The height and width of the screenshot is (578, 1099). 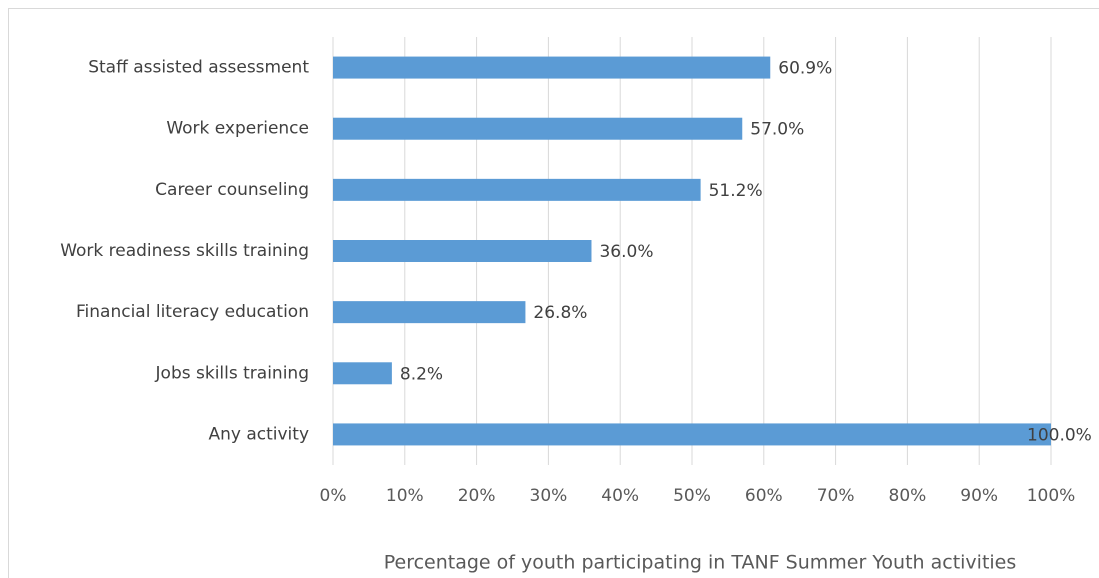 I want to click on x-tick-label: 50%, so click(x=692, y=496).